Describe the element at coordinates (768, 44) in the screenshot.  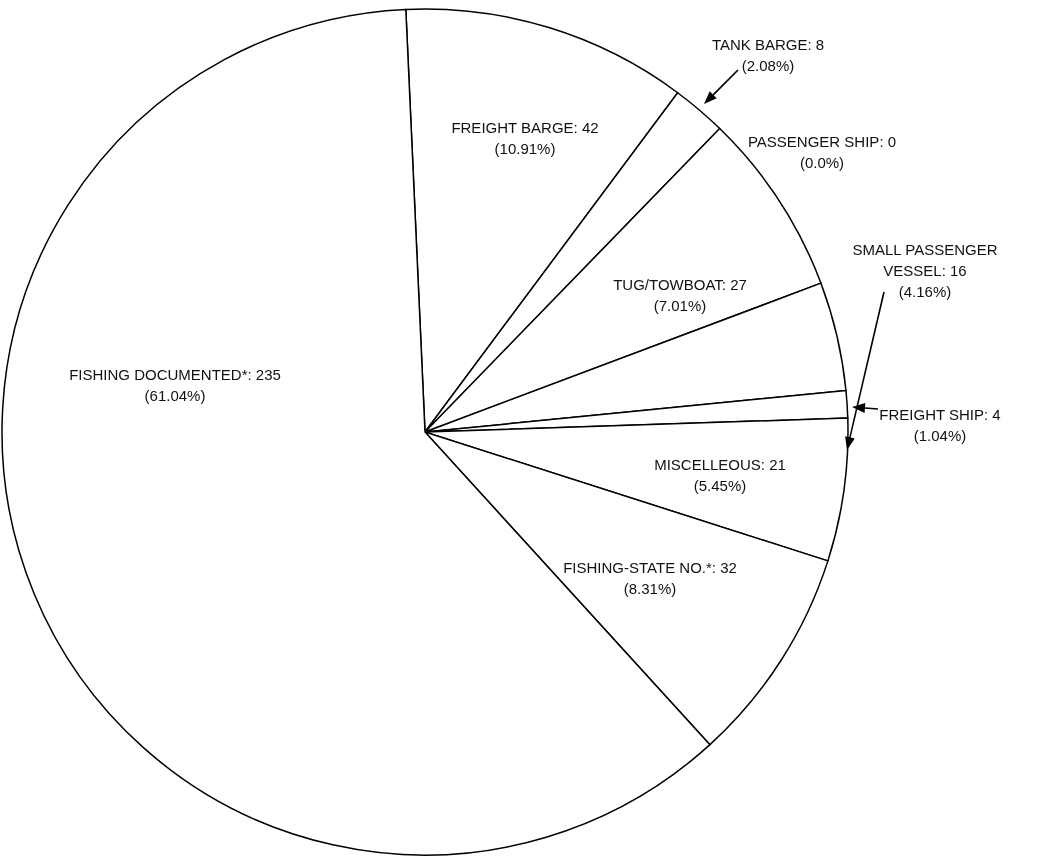
I see `slice-label: TANK BARGE: 8` at that location.